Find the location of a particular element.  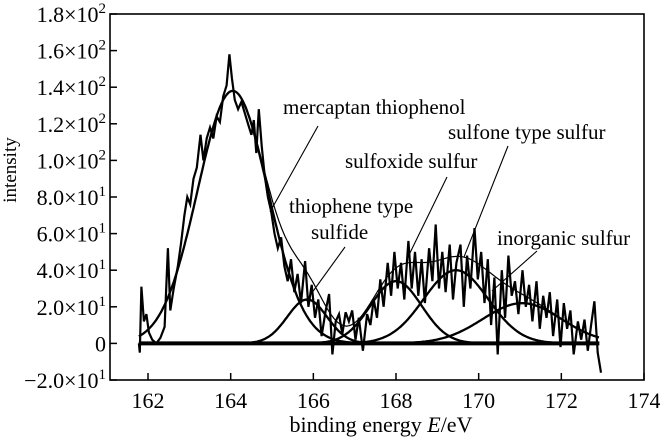

y-tick-label: 1.4×10² is located at coordinates (71, 87).